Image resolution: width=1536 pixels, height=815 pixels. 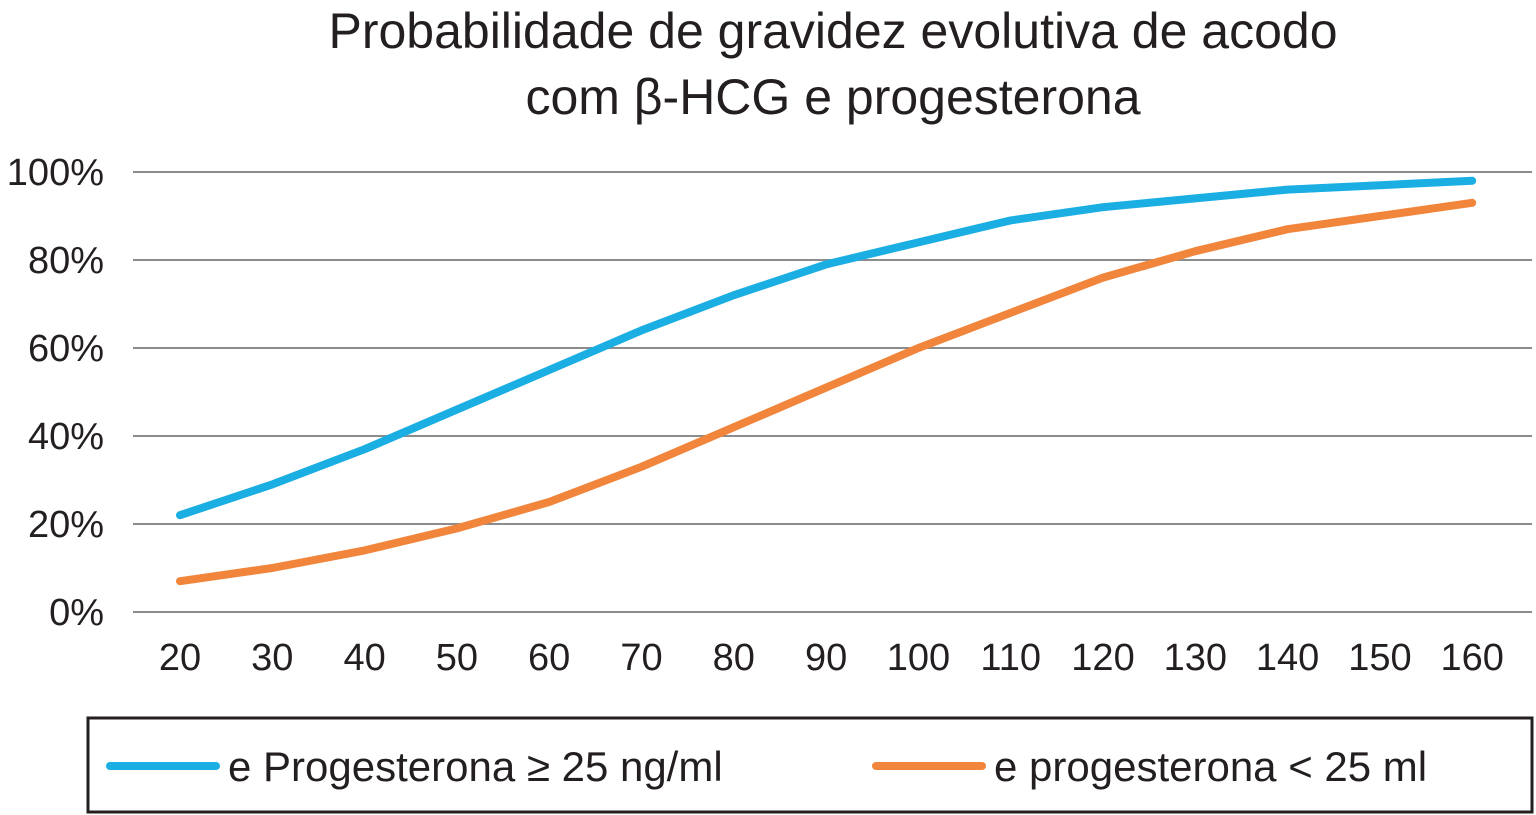 I want to click on chart-title-line-2: com β-HCG e progesterona, so click(x=832, y=97).